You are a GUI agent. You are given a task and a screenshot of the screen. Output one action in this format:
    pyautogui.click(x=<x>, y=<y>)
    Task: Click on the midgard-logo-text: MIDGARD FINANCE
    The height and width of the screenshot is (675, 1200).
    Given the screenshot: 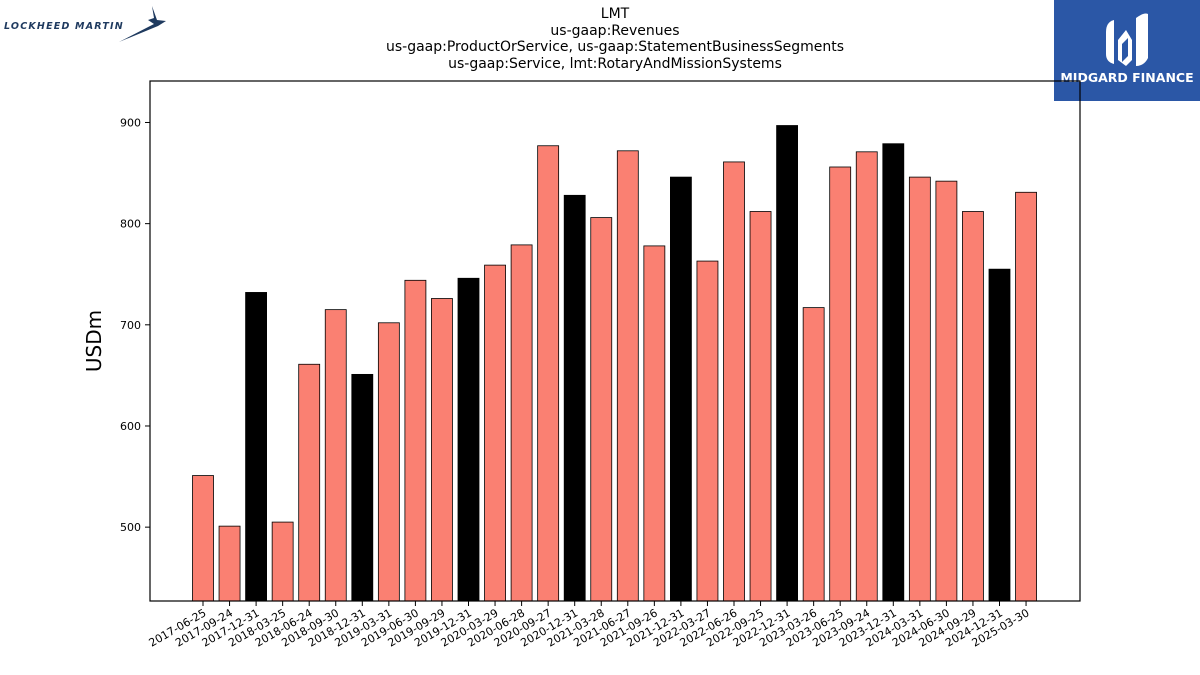 What is the action you would take?
    pyautogui.click(x=1127, y=77)
    